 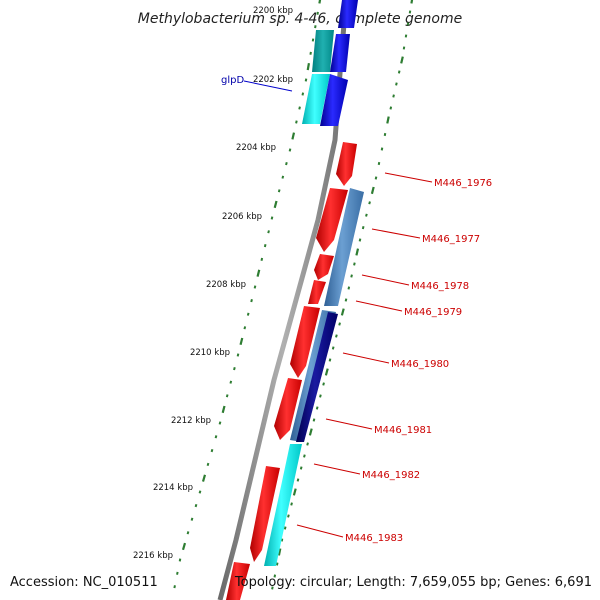 What do you see at coordinates (256, 148) in the screenshot?
I see `scale-label-2204: 2204 kbp` at bounding box center [256, 148].